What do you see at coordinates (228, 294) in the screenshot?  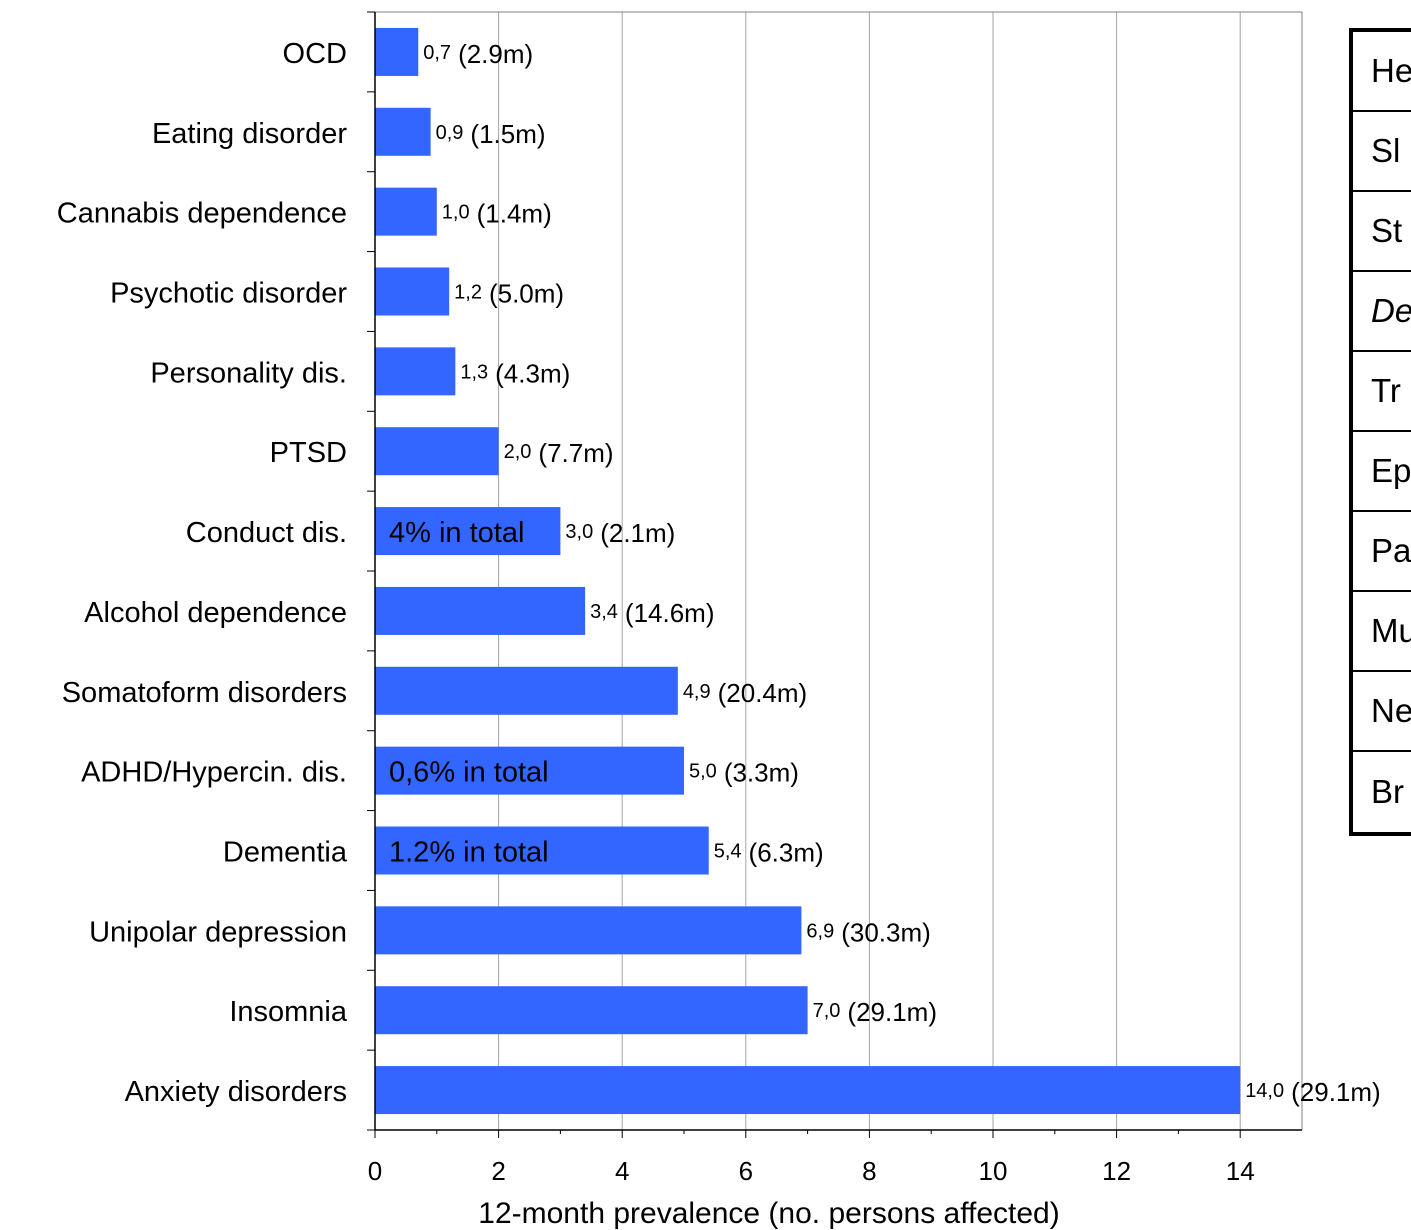 I see `category-label: Psychotic disorder` at bounding box center [228, 294].